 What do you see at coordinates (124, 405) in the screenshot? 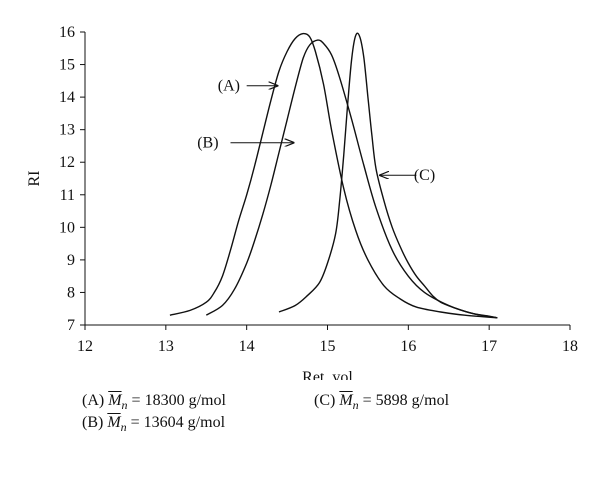
I see `legend-a-m-subscript: n` at bounding box center [124, 405].